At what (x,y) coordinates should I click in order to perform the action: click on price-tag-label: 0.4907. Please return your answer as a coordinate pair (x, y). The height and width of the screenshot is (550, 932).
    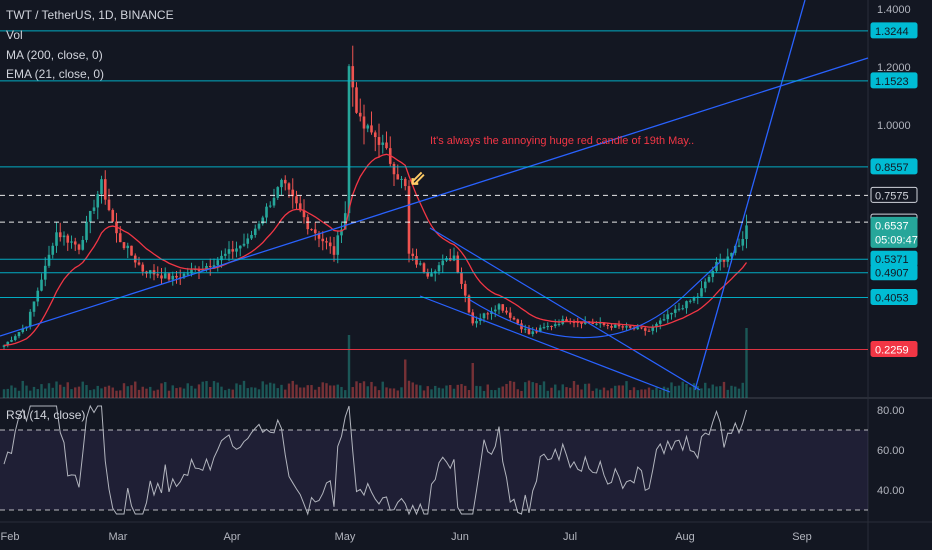
    Looking at the image, I should click on (892, 274).